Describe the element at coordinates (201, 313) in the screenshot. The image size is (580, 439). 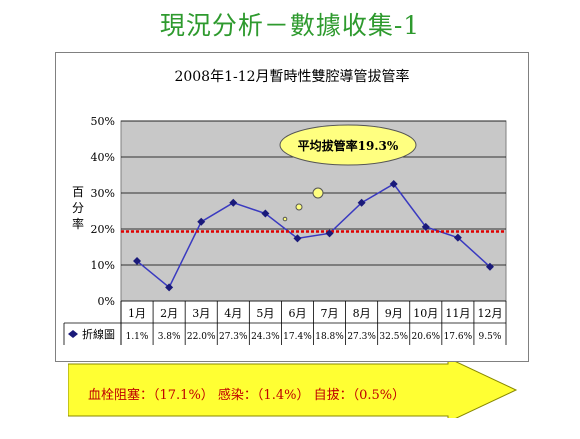
I see `x-tick-label: 3月` at that location.